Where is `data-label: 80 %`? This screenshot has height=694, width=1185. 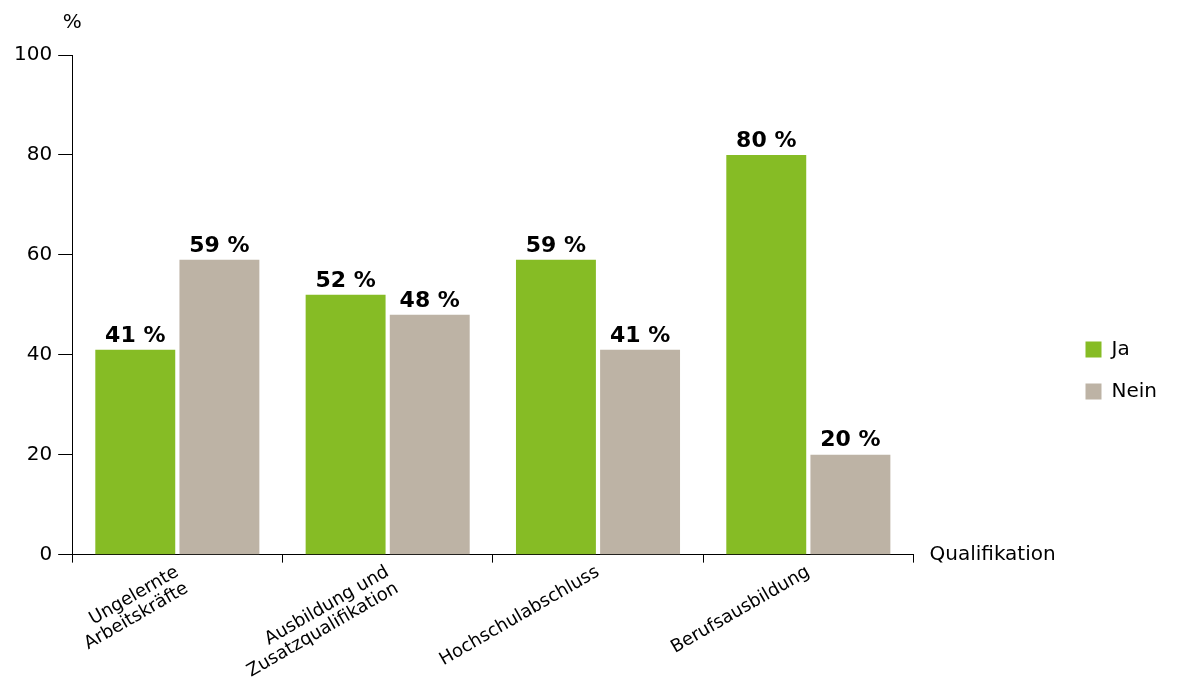
data-label: 80 % is located at coordinates (766, 139).